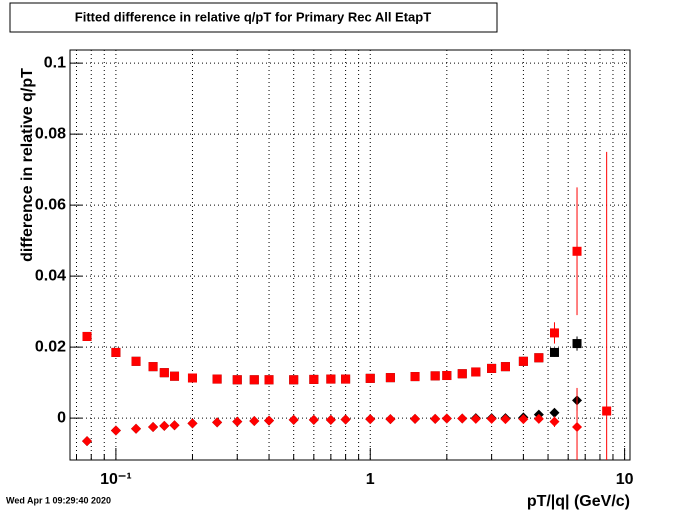 The height and width of the screenshot is (512, 700). What do you see at coordinates (116, 479) in the screenshot?
I see `x-tick-label: 10⁻¹` at bounding box center [116, 479].